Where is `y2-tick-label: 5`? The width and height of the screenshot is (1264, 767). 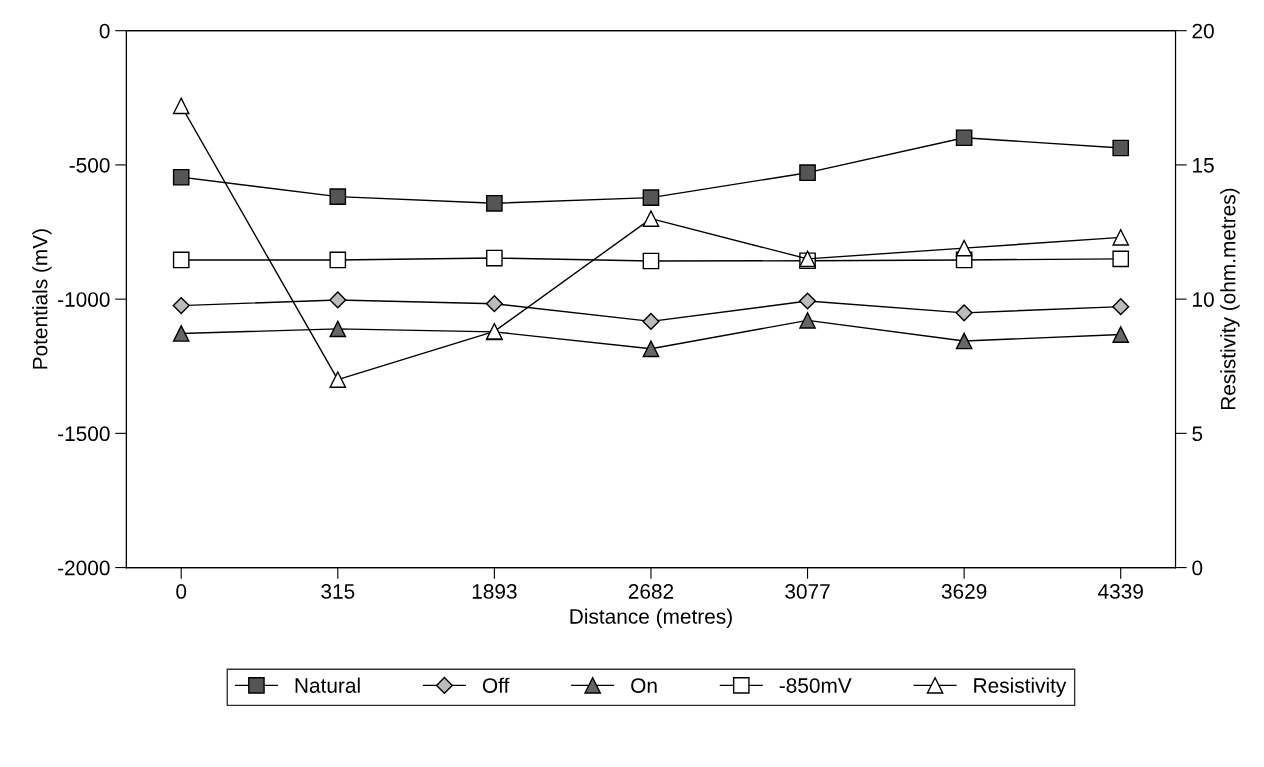
y2-tick-label: 5 is located at coordinates (1197, 434).